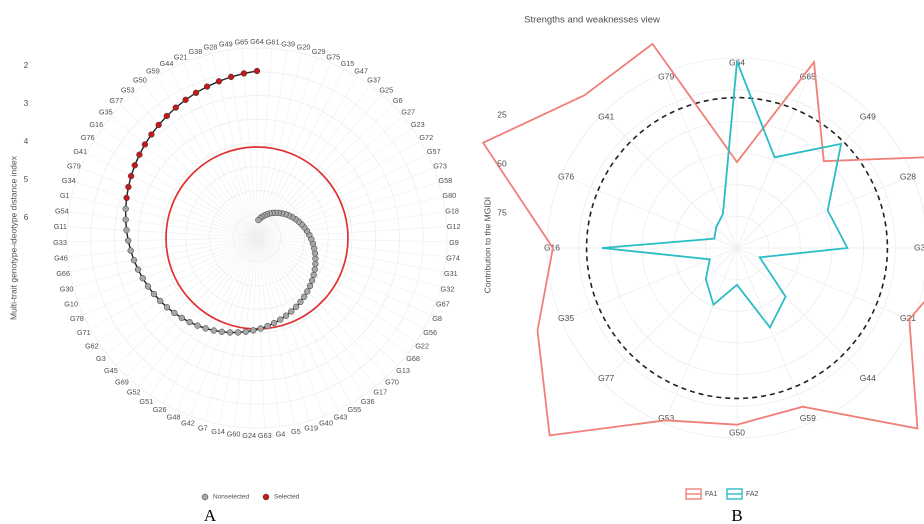 This screenshot has height=524, width=924. What do you see at coordinates (26, 179) in the screenshot?
I see `radial-tick-label: 5` at bounding box center [26, 179].